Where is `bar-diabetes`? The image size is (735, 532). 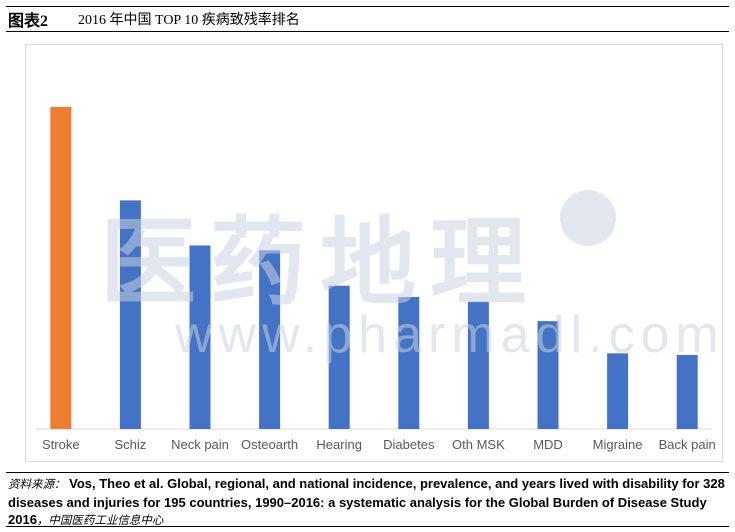 bar-diabetes is located at coordinates (409, 362).